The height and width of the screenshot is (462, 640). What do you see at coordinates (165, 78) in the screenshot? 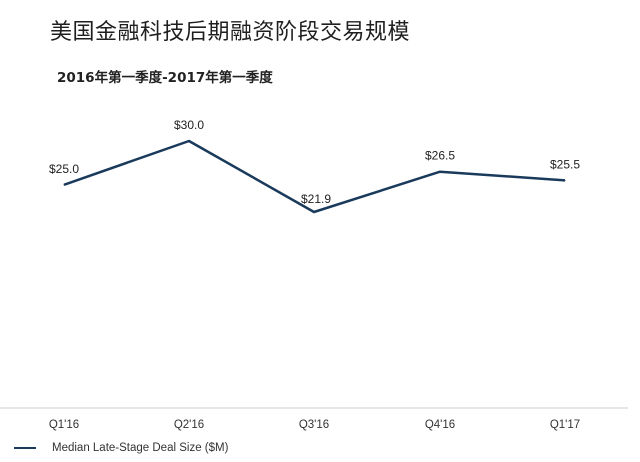
I see `chart-subtitle: 2016年第一季度-2017年第一季度` at bounding box center [165, 78].